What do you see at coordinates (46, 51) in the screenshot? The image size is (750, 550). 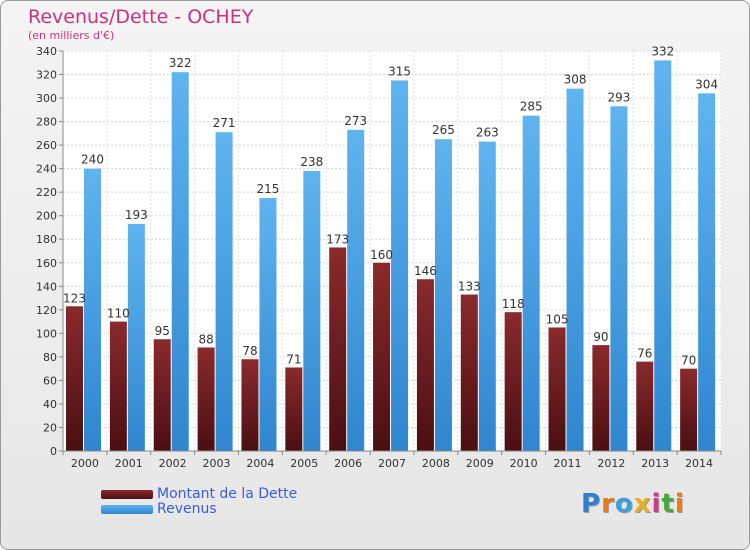 I see `y-tick-label: 340` at bounding box center [46, 51].